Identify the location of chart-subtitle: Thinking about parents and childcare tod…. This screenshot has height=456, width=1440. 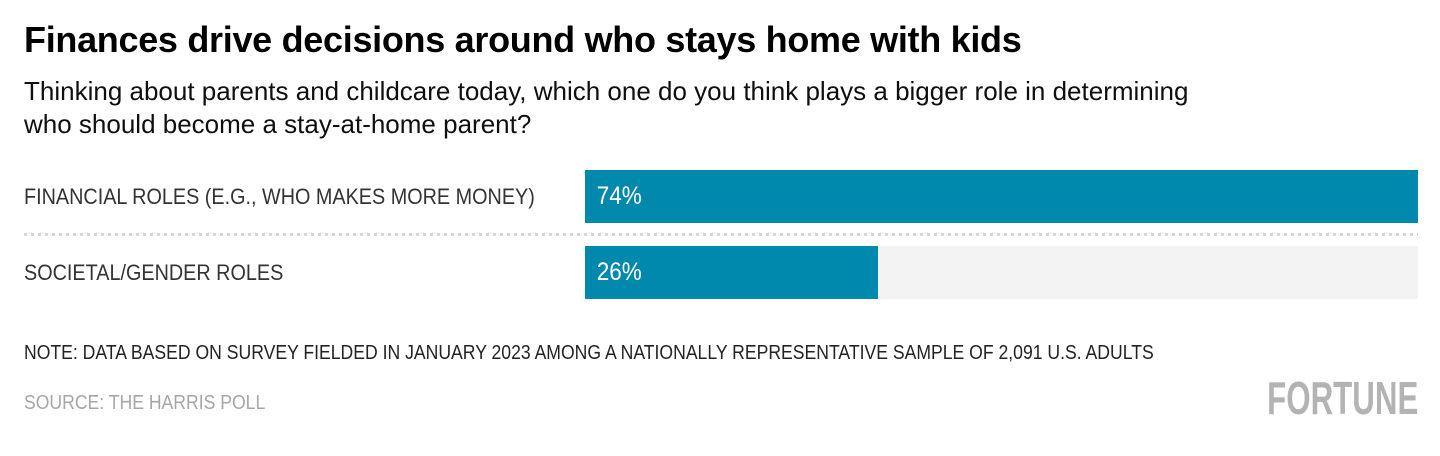
(721, 108).